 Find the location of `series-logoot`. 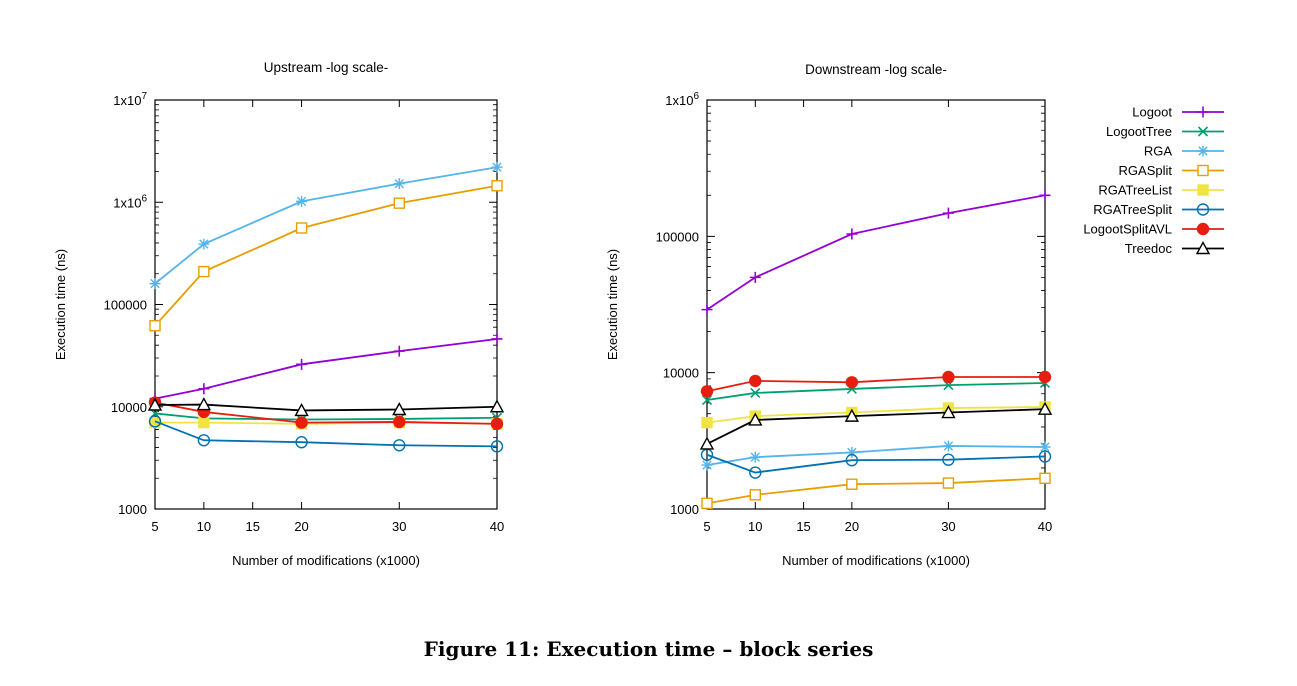

series-logoot is located at coordinates (326, 369).